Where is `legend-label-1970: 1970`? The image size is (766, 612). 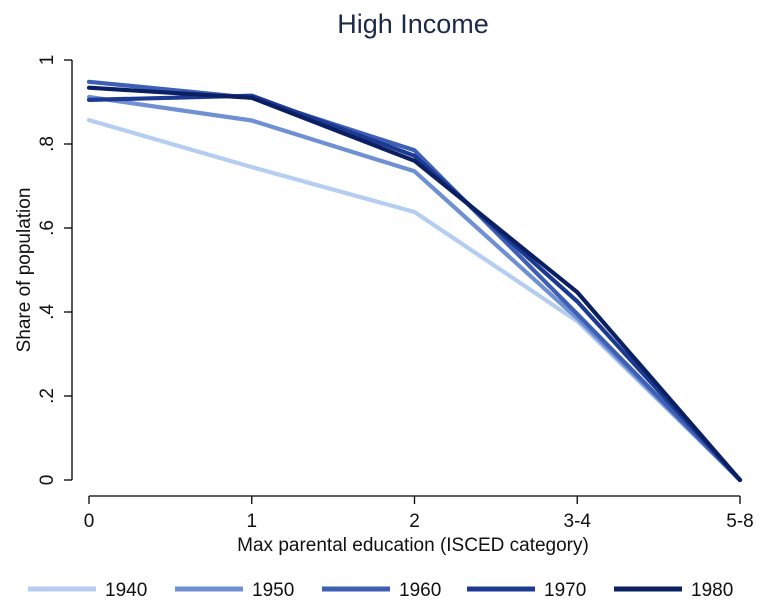 legend-label-1970: 1970 is located at coordinates (565, 590).